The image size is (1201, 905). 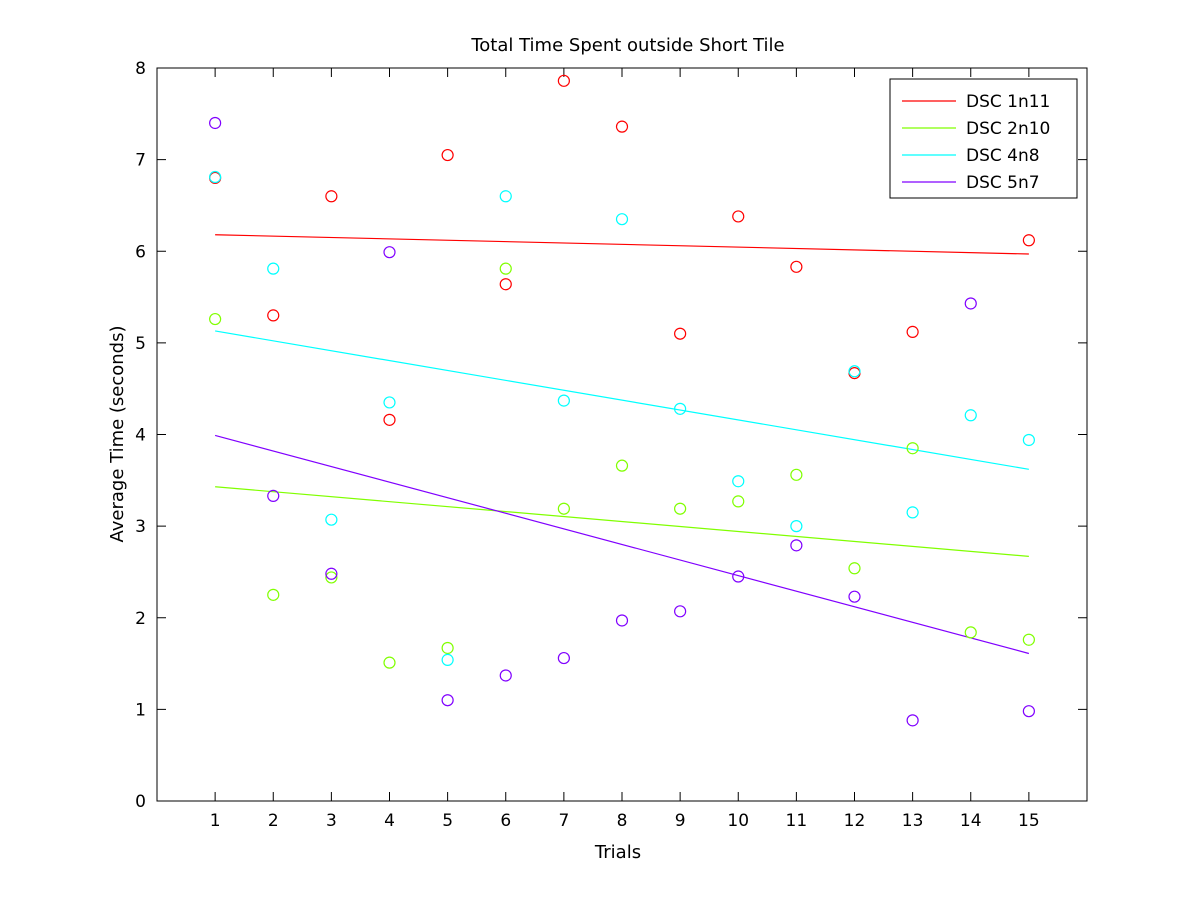 I want to click on legend-box, so click(x=983, y=138).